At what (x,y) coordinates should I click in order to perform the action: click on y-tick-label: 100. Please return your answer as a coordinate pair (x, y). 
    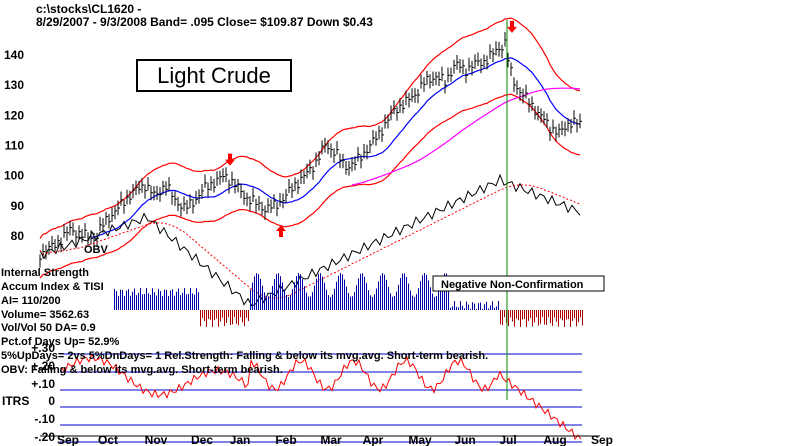
    Looking at the image, I should click on (14, 176).